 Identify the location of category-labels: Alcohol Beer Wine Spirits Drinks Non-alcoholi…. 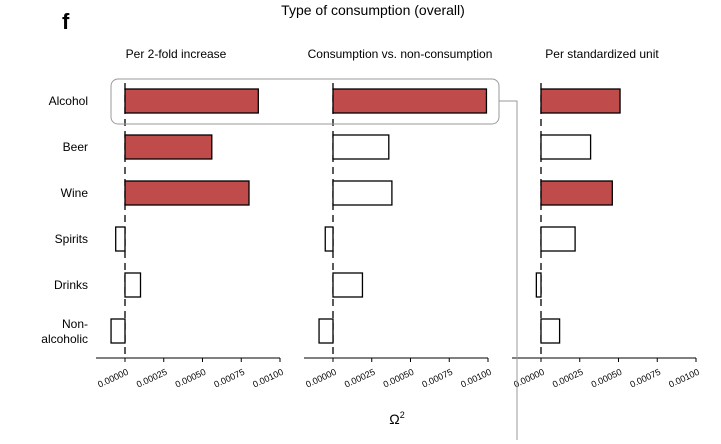
(64, 220).